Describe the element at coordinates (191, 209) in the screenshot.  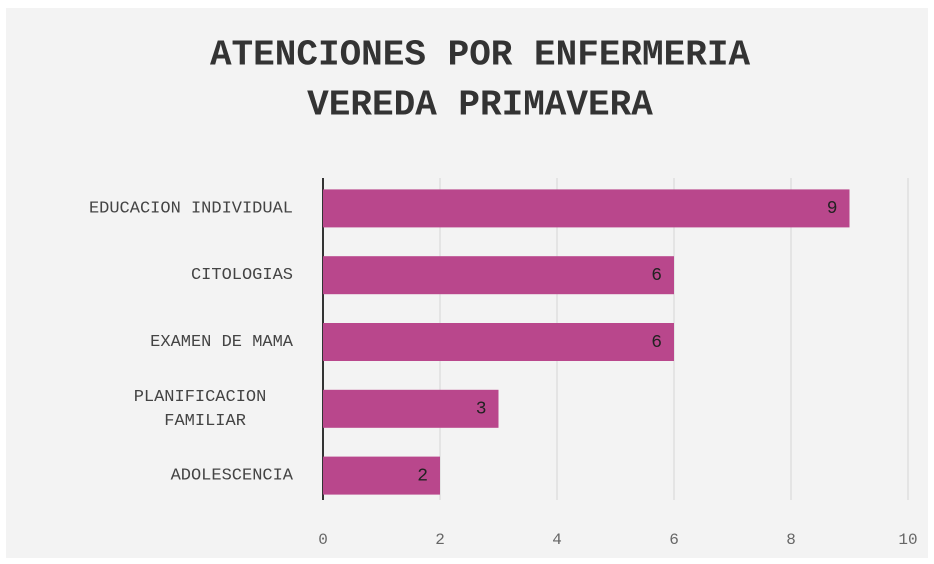
I see `y-tick-label: EDUCACION INDIVIDUAL` at that location.